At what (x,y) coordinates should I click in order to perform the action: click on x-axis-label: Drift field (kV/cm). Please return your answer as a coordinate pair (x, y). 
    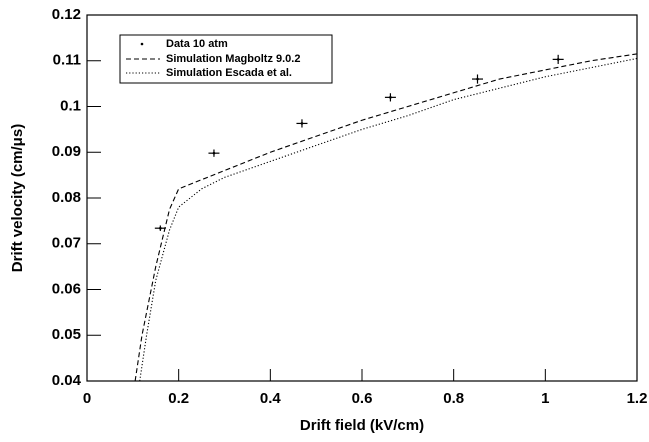
    Looking at the image, I should click on (362, 425).